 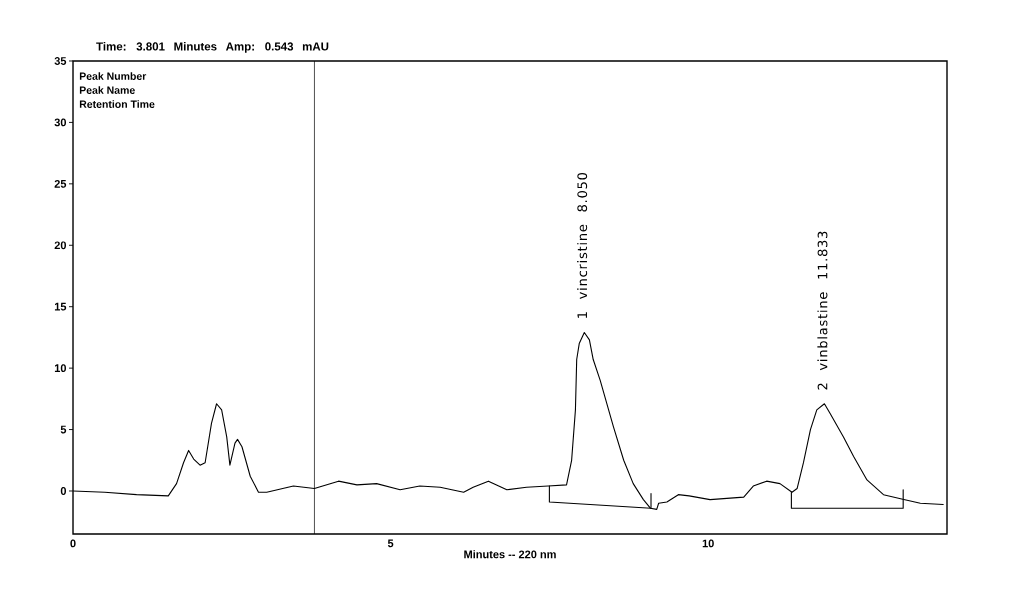 What do you see at coordinates (63, 429) in the screenshot?
I see `y-tick-label: 5` at bounding box center [63, 429].